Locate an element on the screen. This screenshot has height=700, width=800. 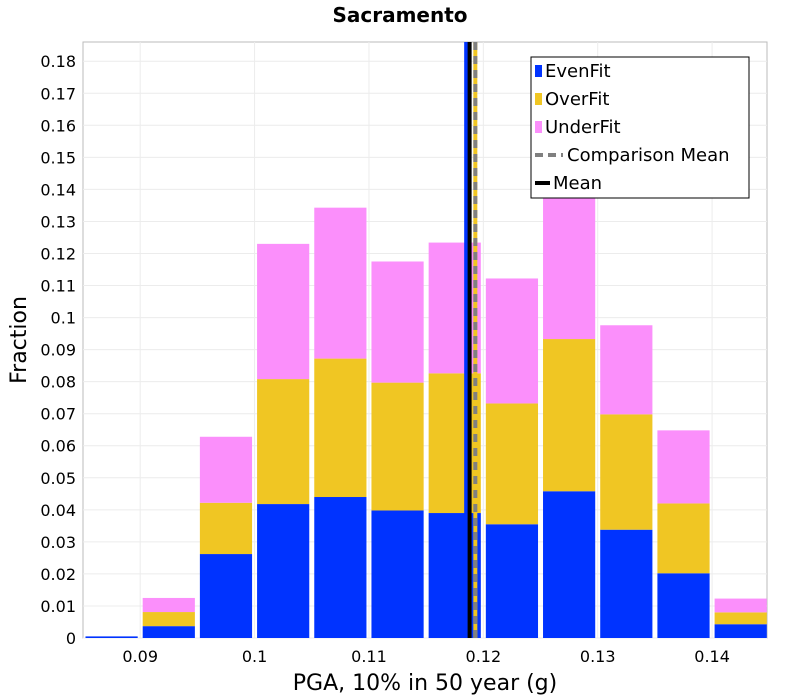
legend-label-evenfit: EvenFit is located at coordinates (578, 71).